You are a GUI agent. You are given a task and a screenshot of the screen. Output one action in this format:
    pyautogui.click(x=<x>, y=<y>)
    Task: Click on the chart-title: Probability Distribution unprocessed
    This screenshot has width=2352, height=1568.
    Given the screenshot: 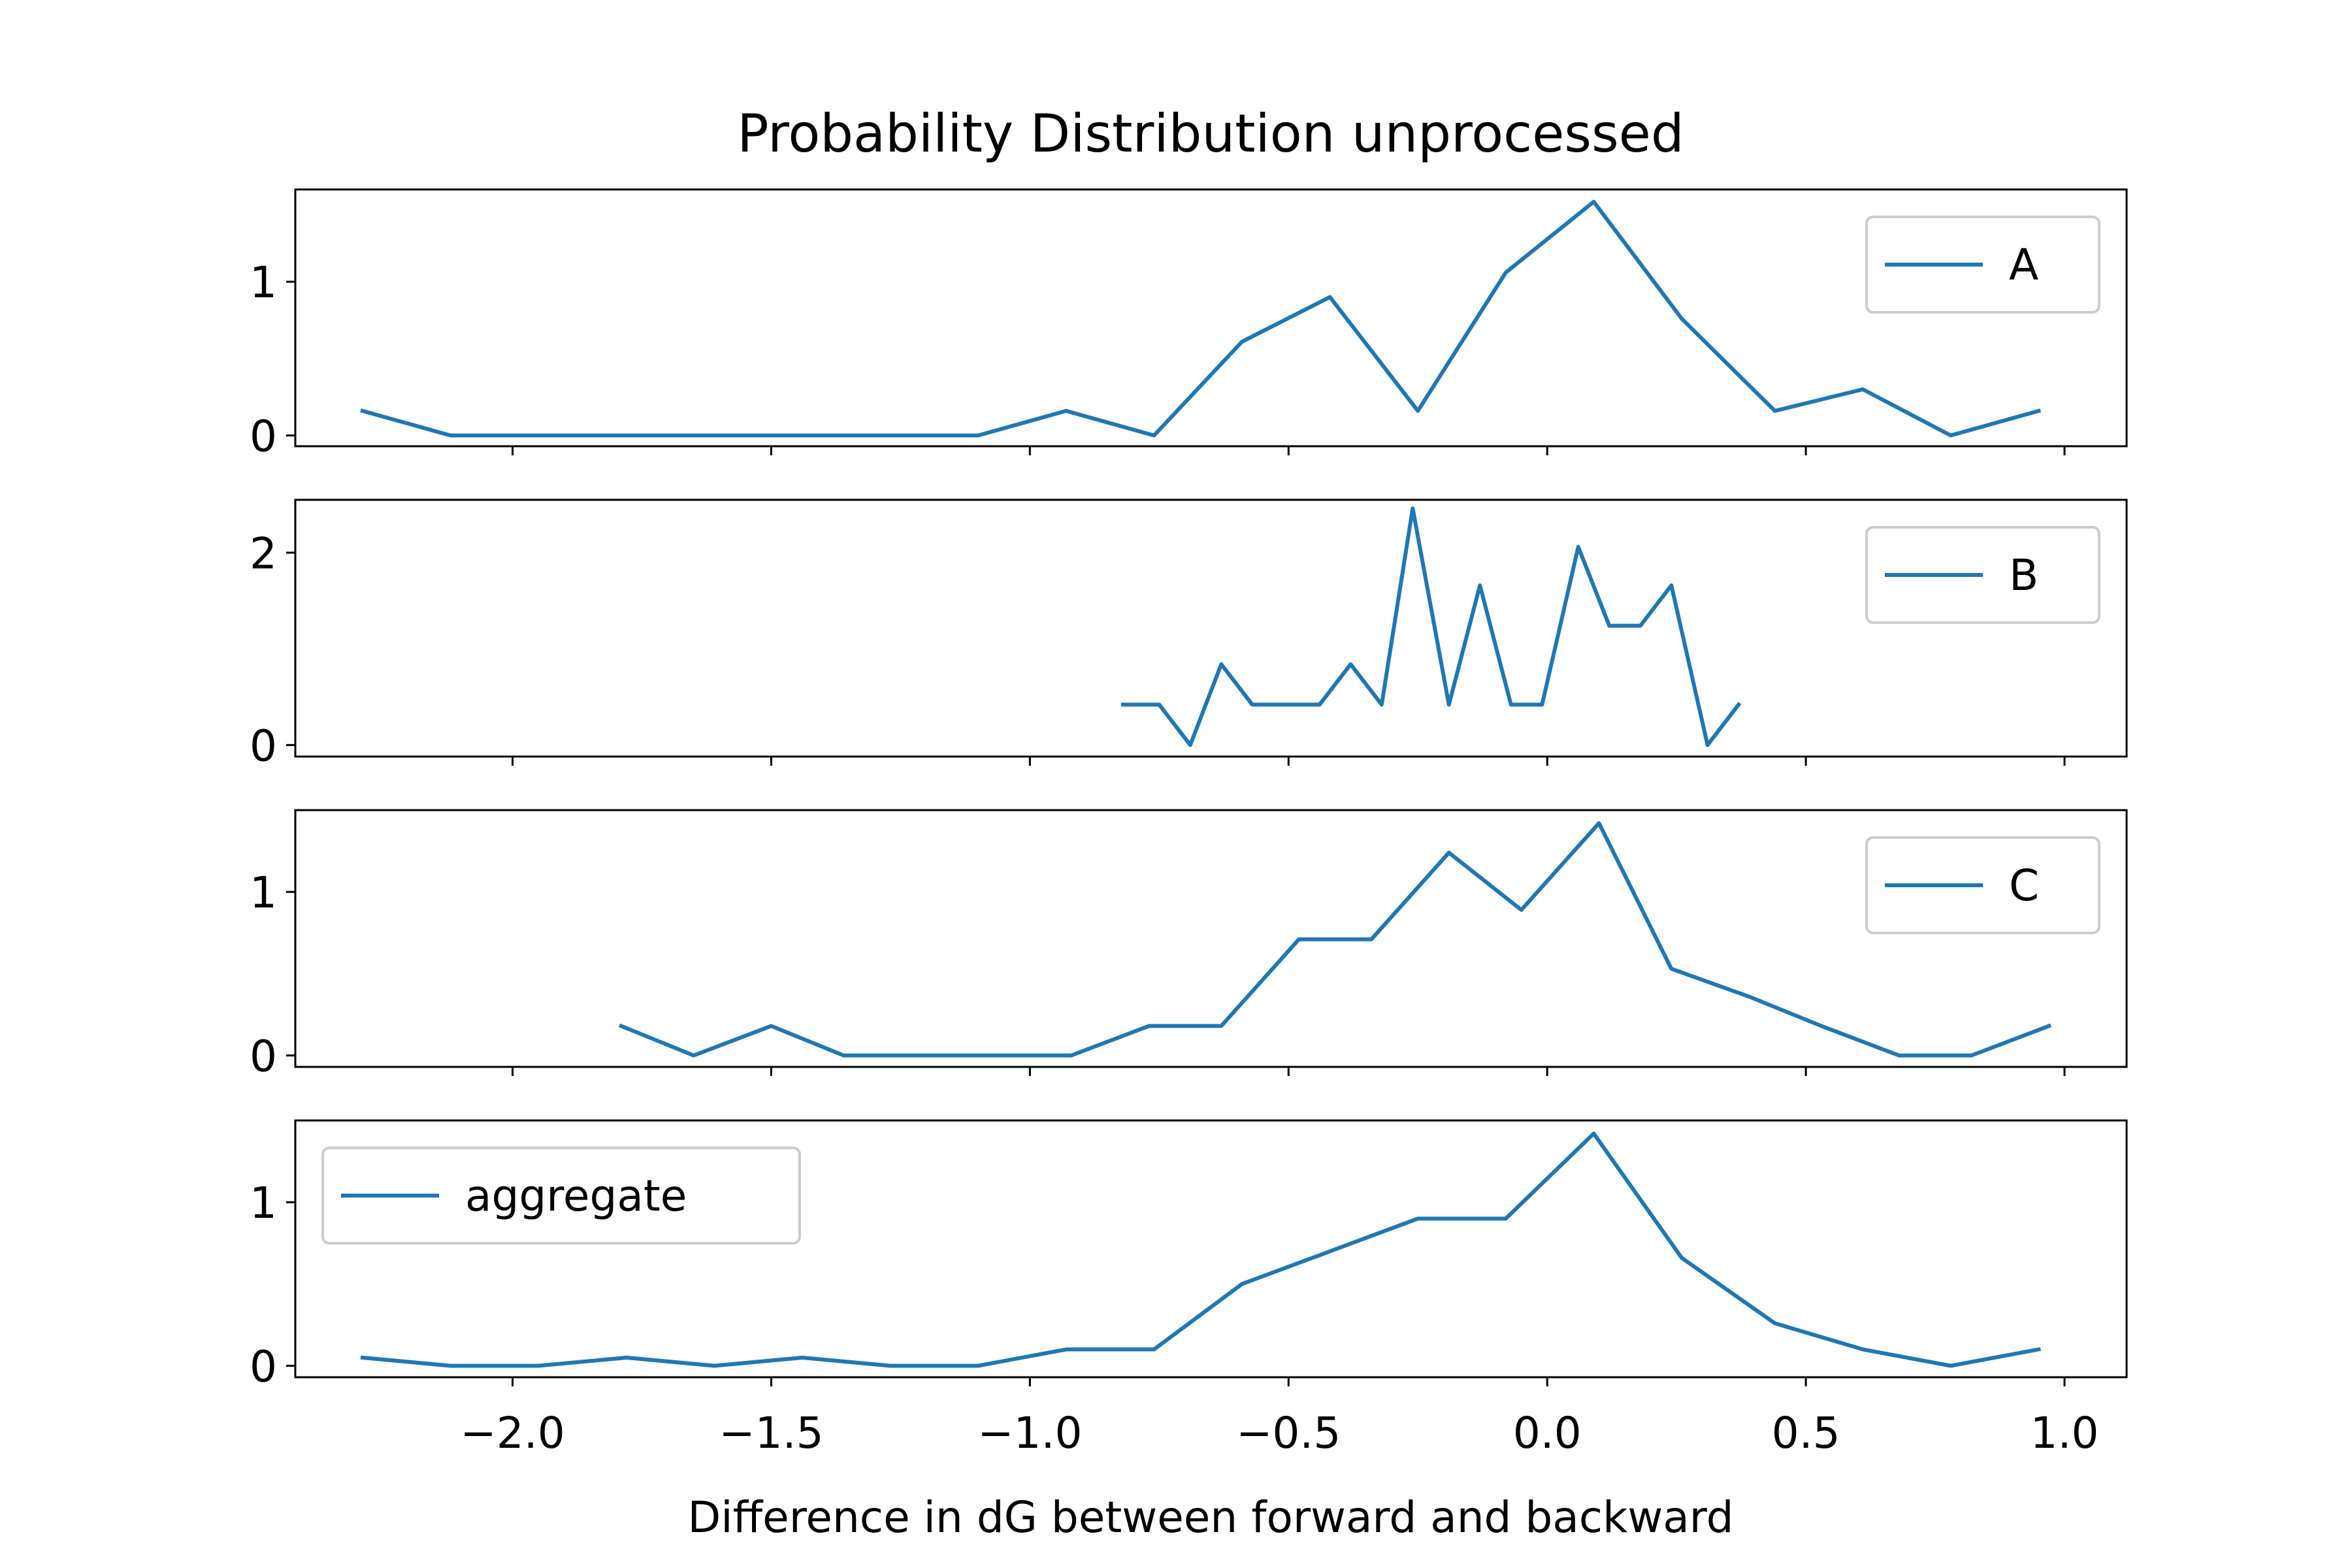 What is the action you would take?
    pyautogui.click(x=1210, y=133)
    